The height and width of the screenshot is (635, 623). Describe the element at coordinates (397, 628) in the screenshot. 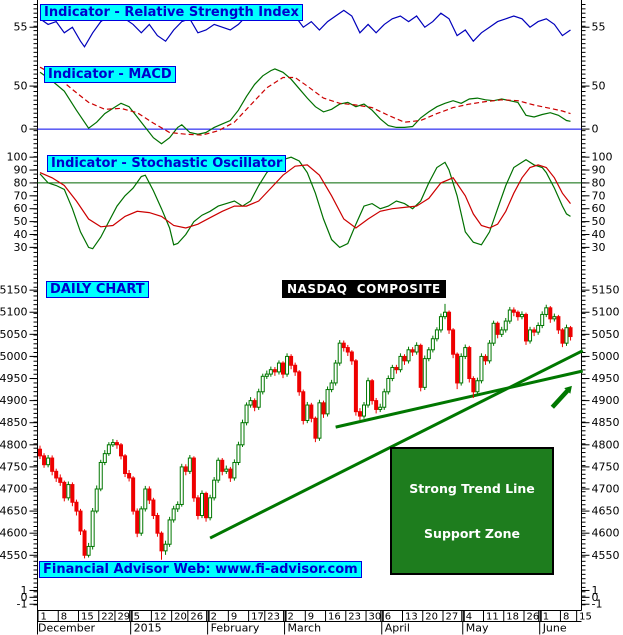

I see `svg-text: April` at that location.